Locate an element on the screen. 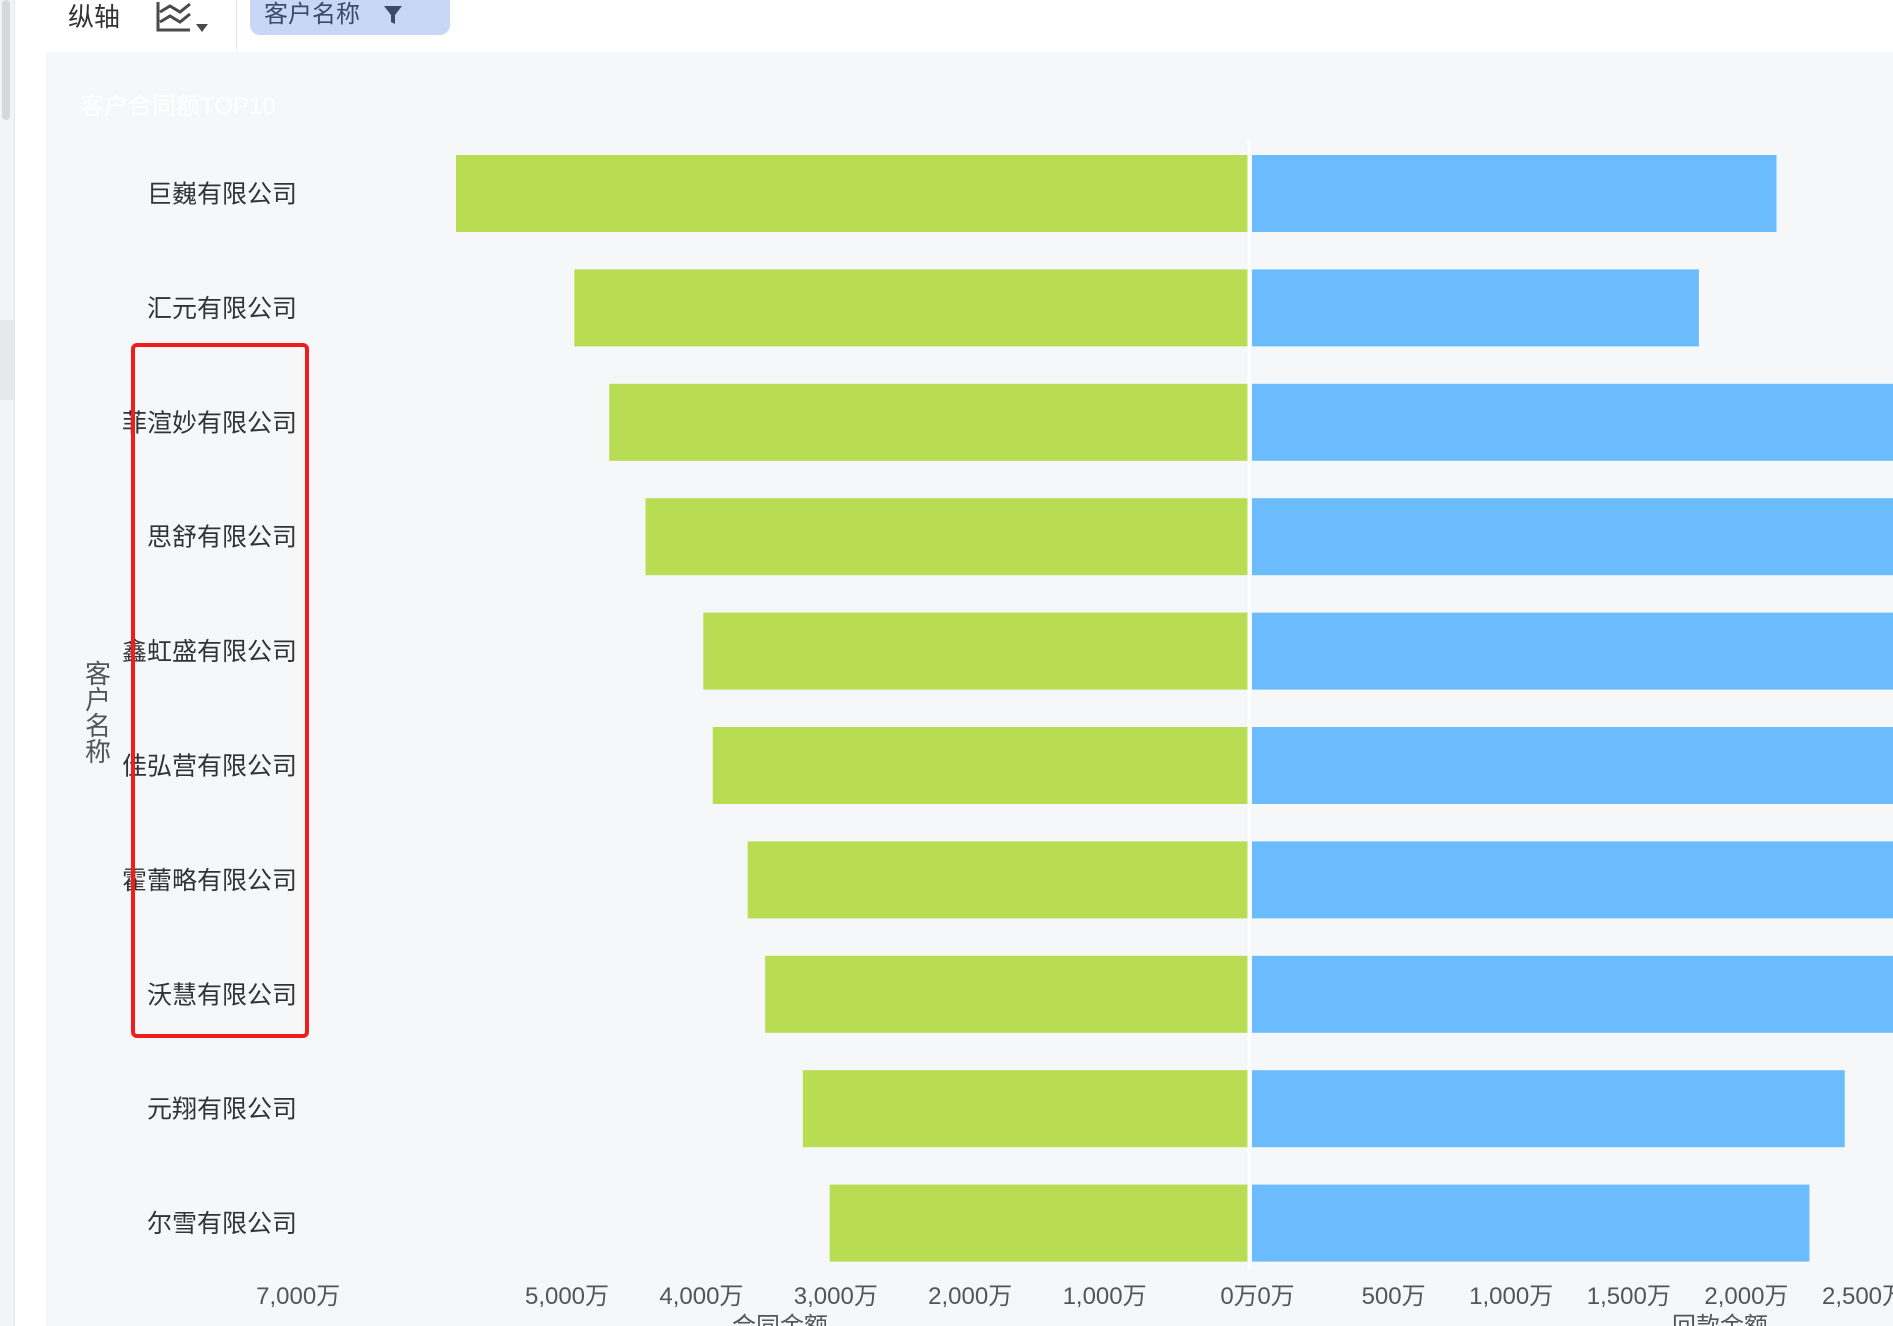 Image resolution: width=1893 pixels, height=1326 pixels. y-axis-title-char: 客 is located at coordinates (98, 674).